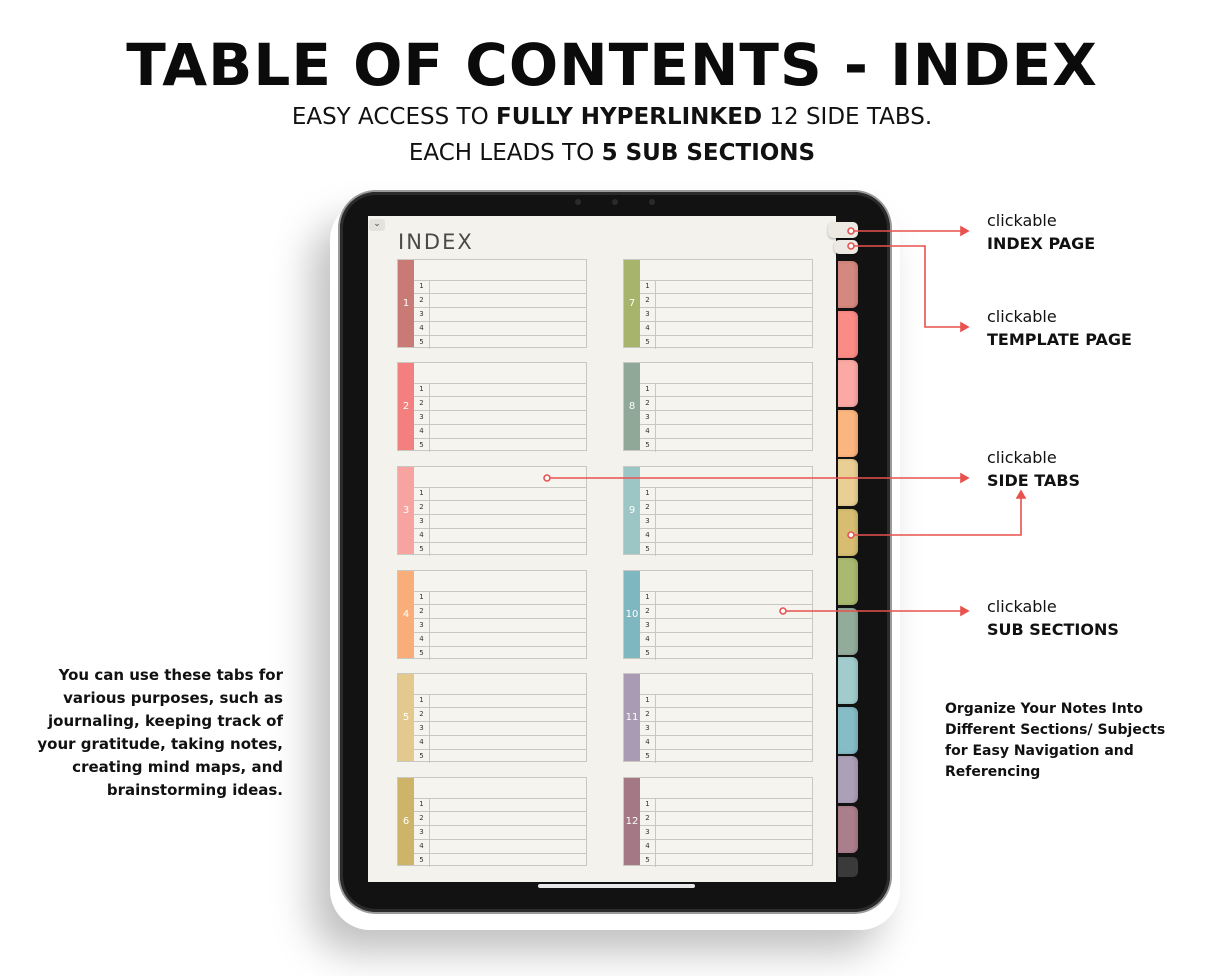 This screenshot has width=1224, height=976. Describe the element at coordinates (848, 867) in the screenshot. I see `side-tab-extra` at that location.